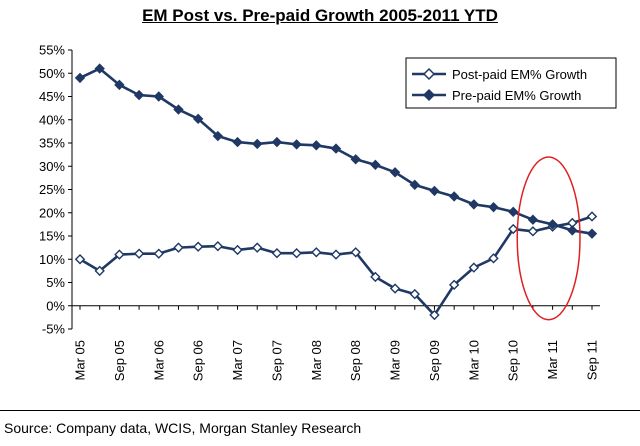 The height and width of the screenshot is (446, 640). I want to click on y-tick-label: 10%, so click(52, 259).